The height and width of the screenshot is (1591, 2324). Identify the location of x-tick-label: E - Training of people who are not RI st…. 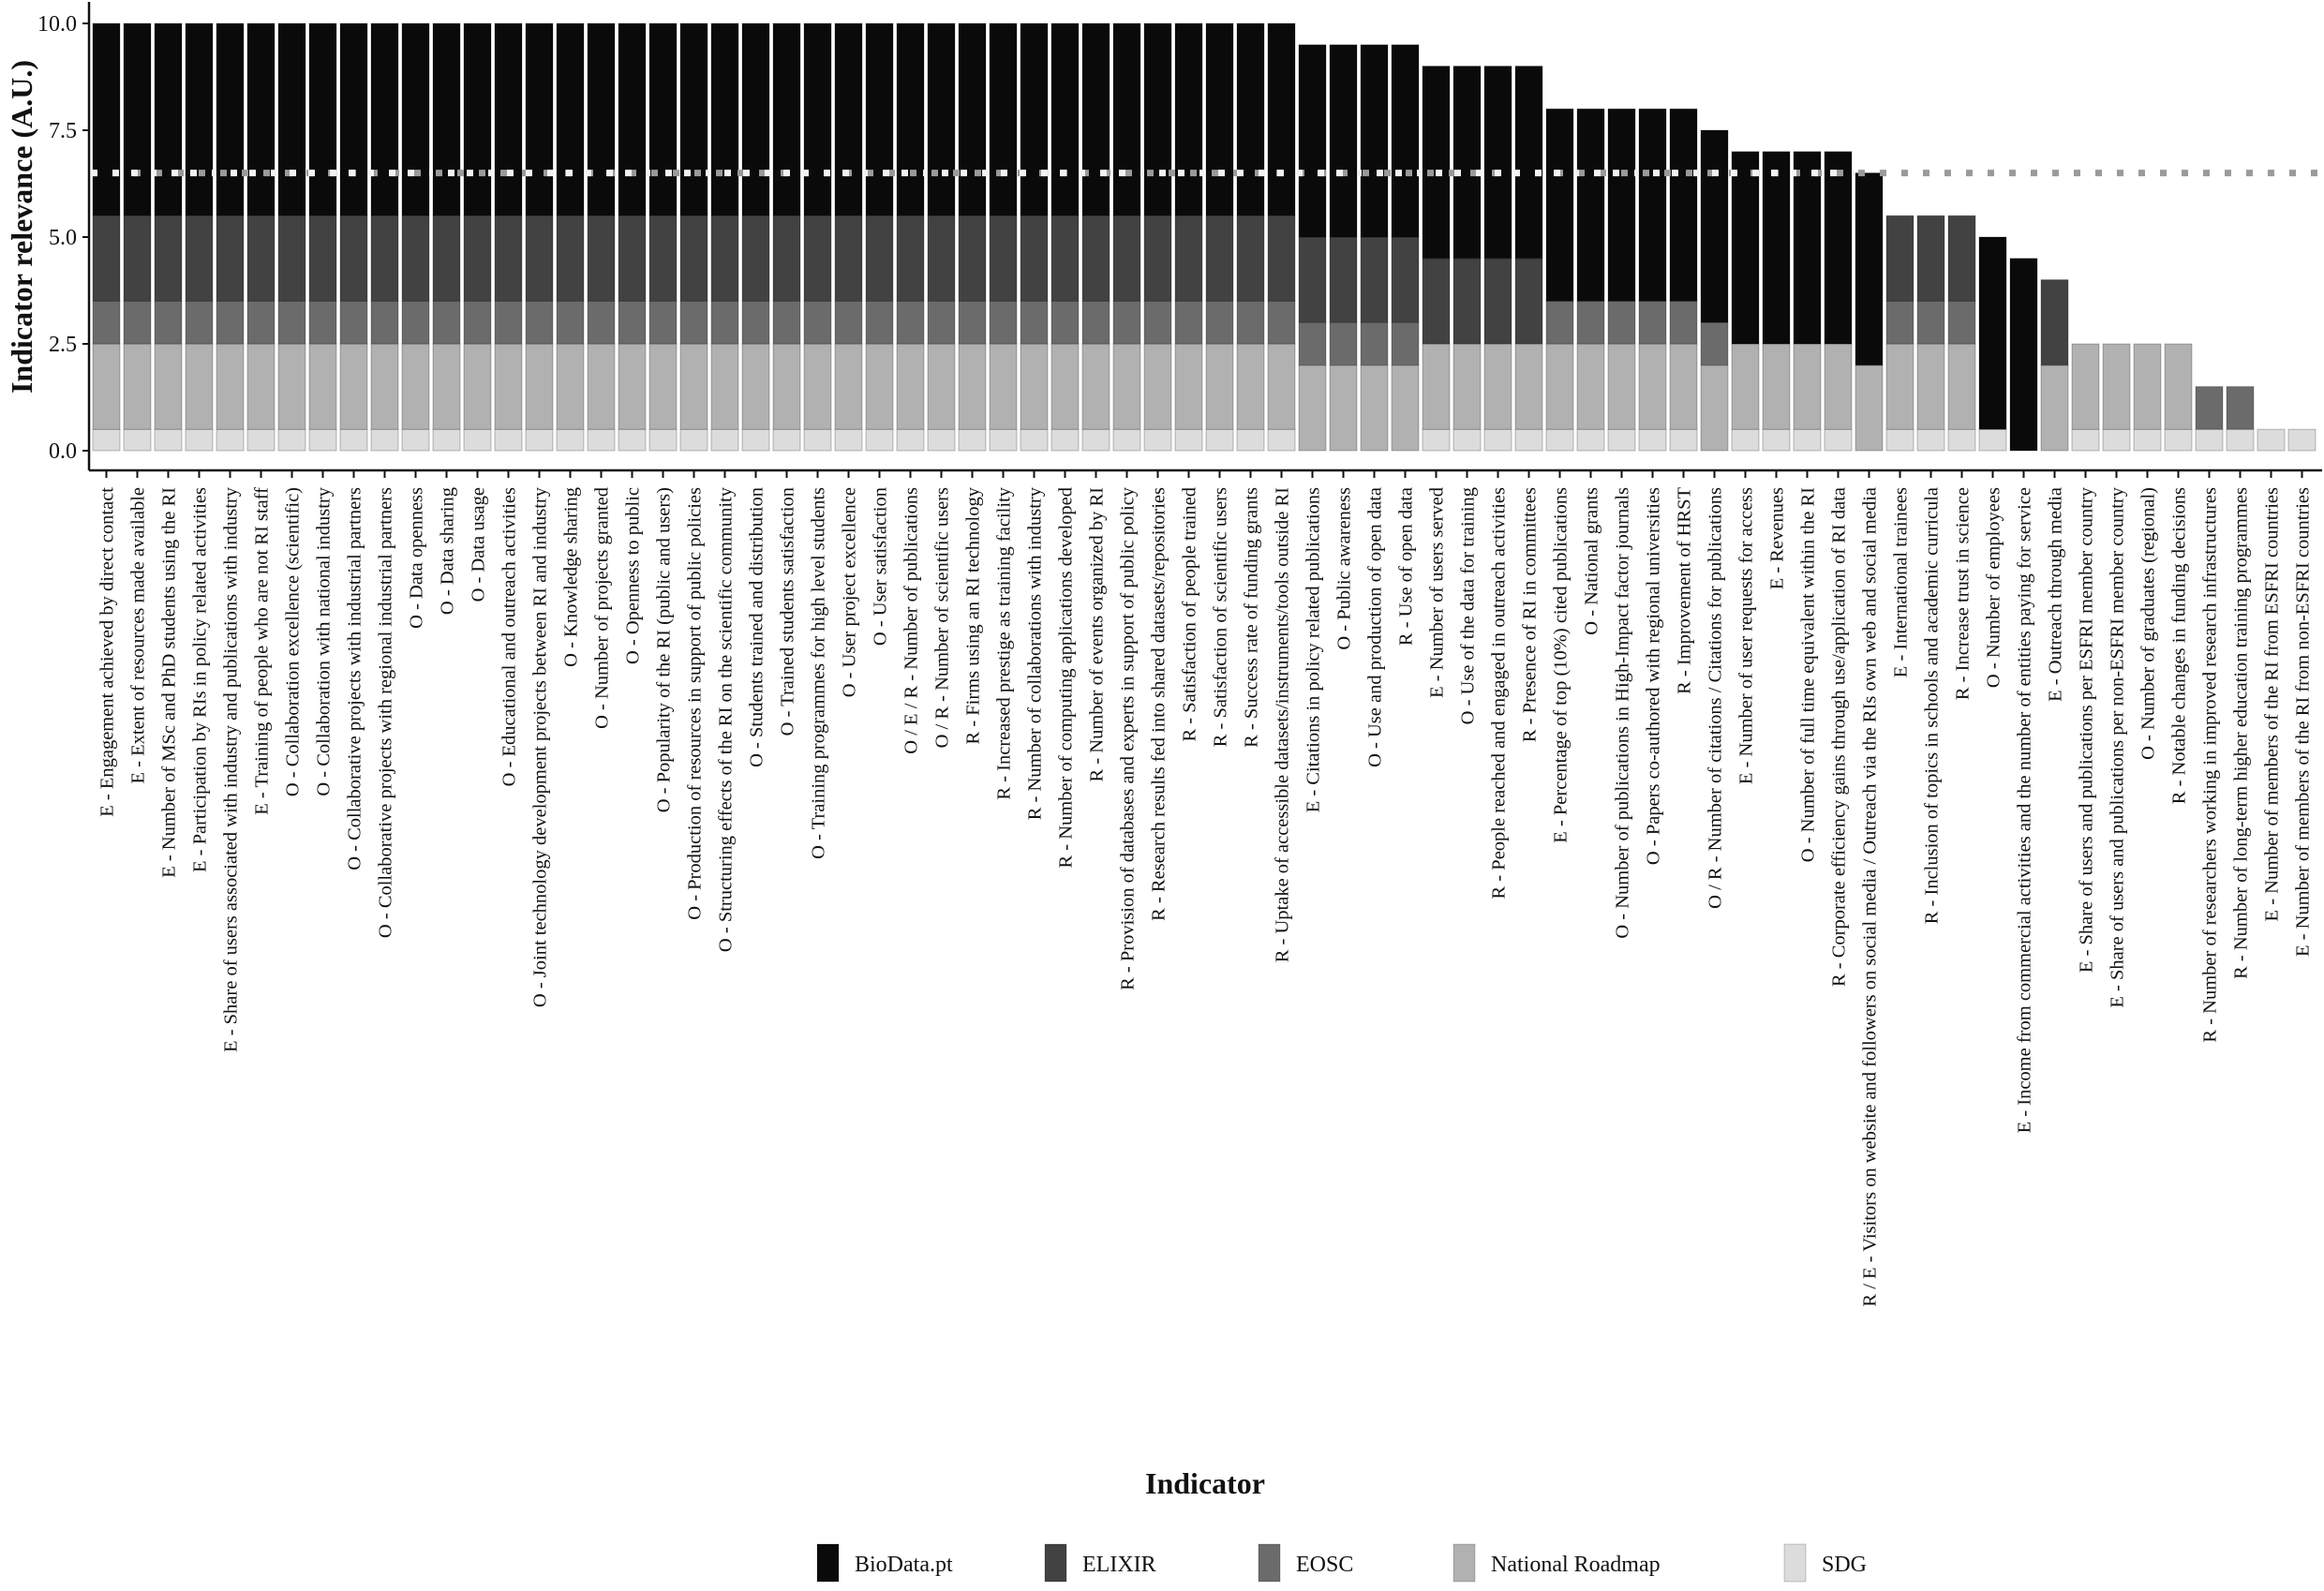
(262, 651).